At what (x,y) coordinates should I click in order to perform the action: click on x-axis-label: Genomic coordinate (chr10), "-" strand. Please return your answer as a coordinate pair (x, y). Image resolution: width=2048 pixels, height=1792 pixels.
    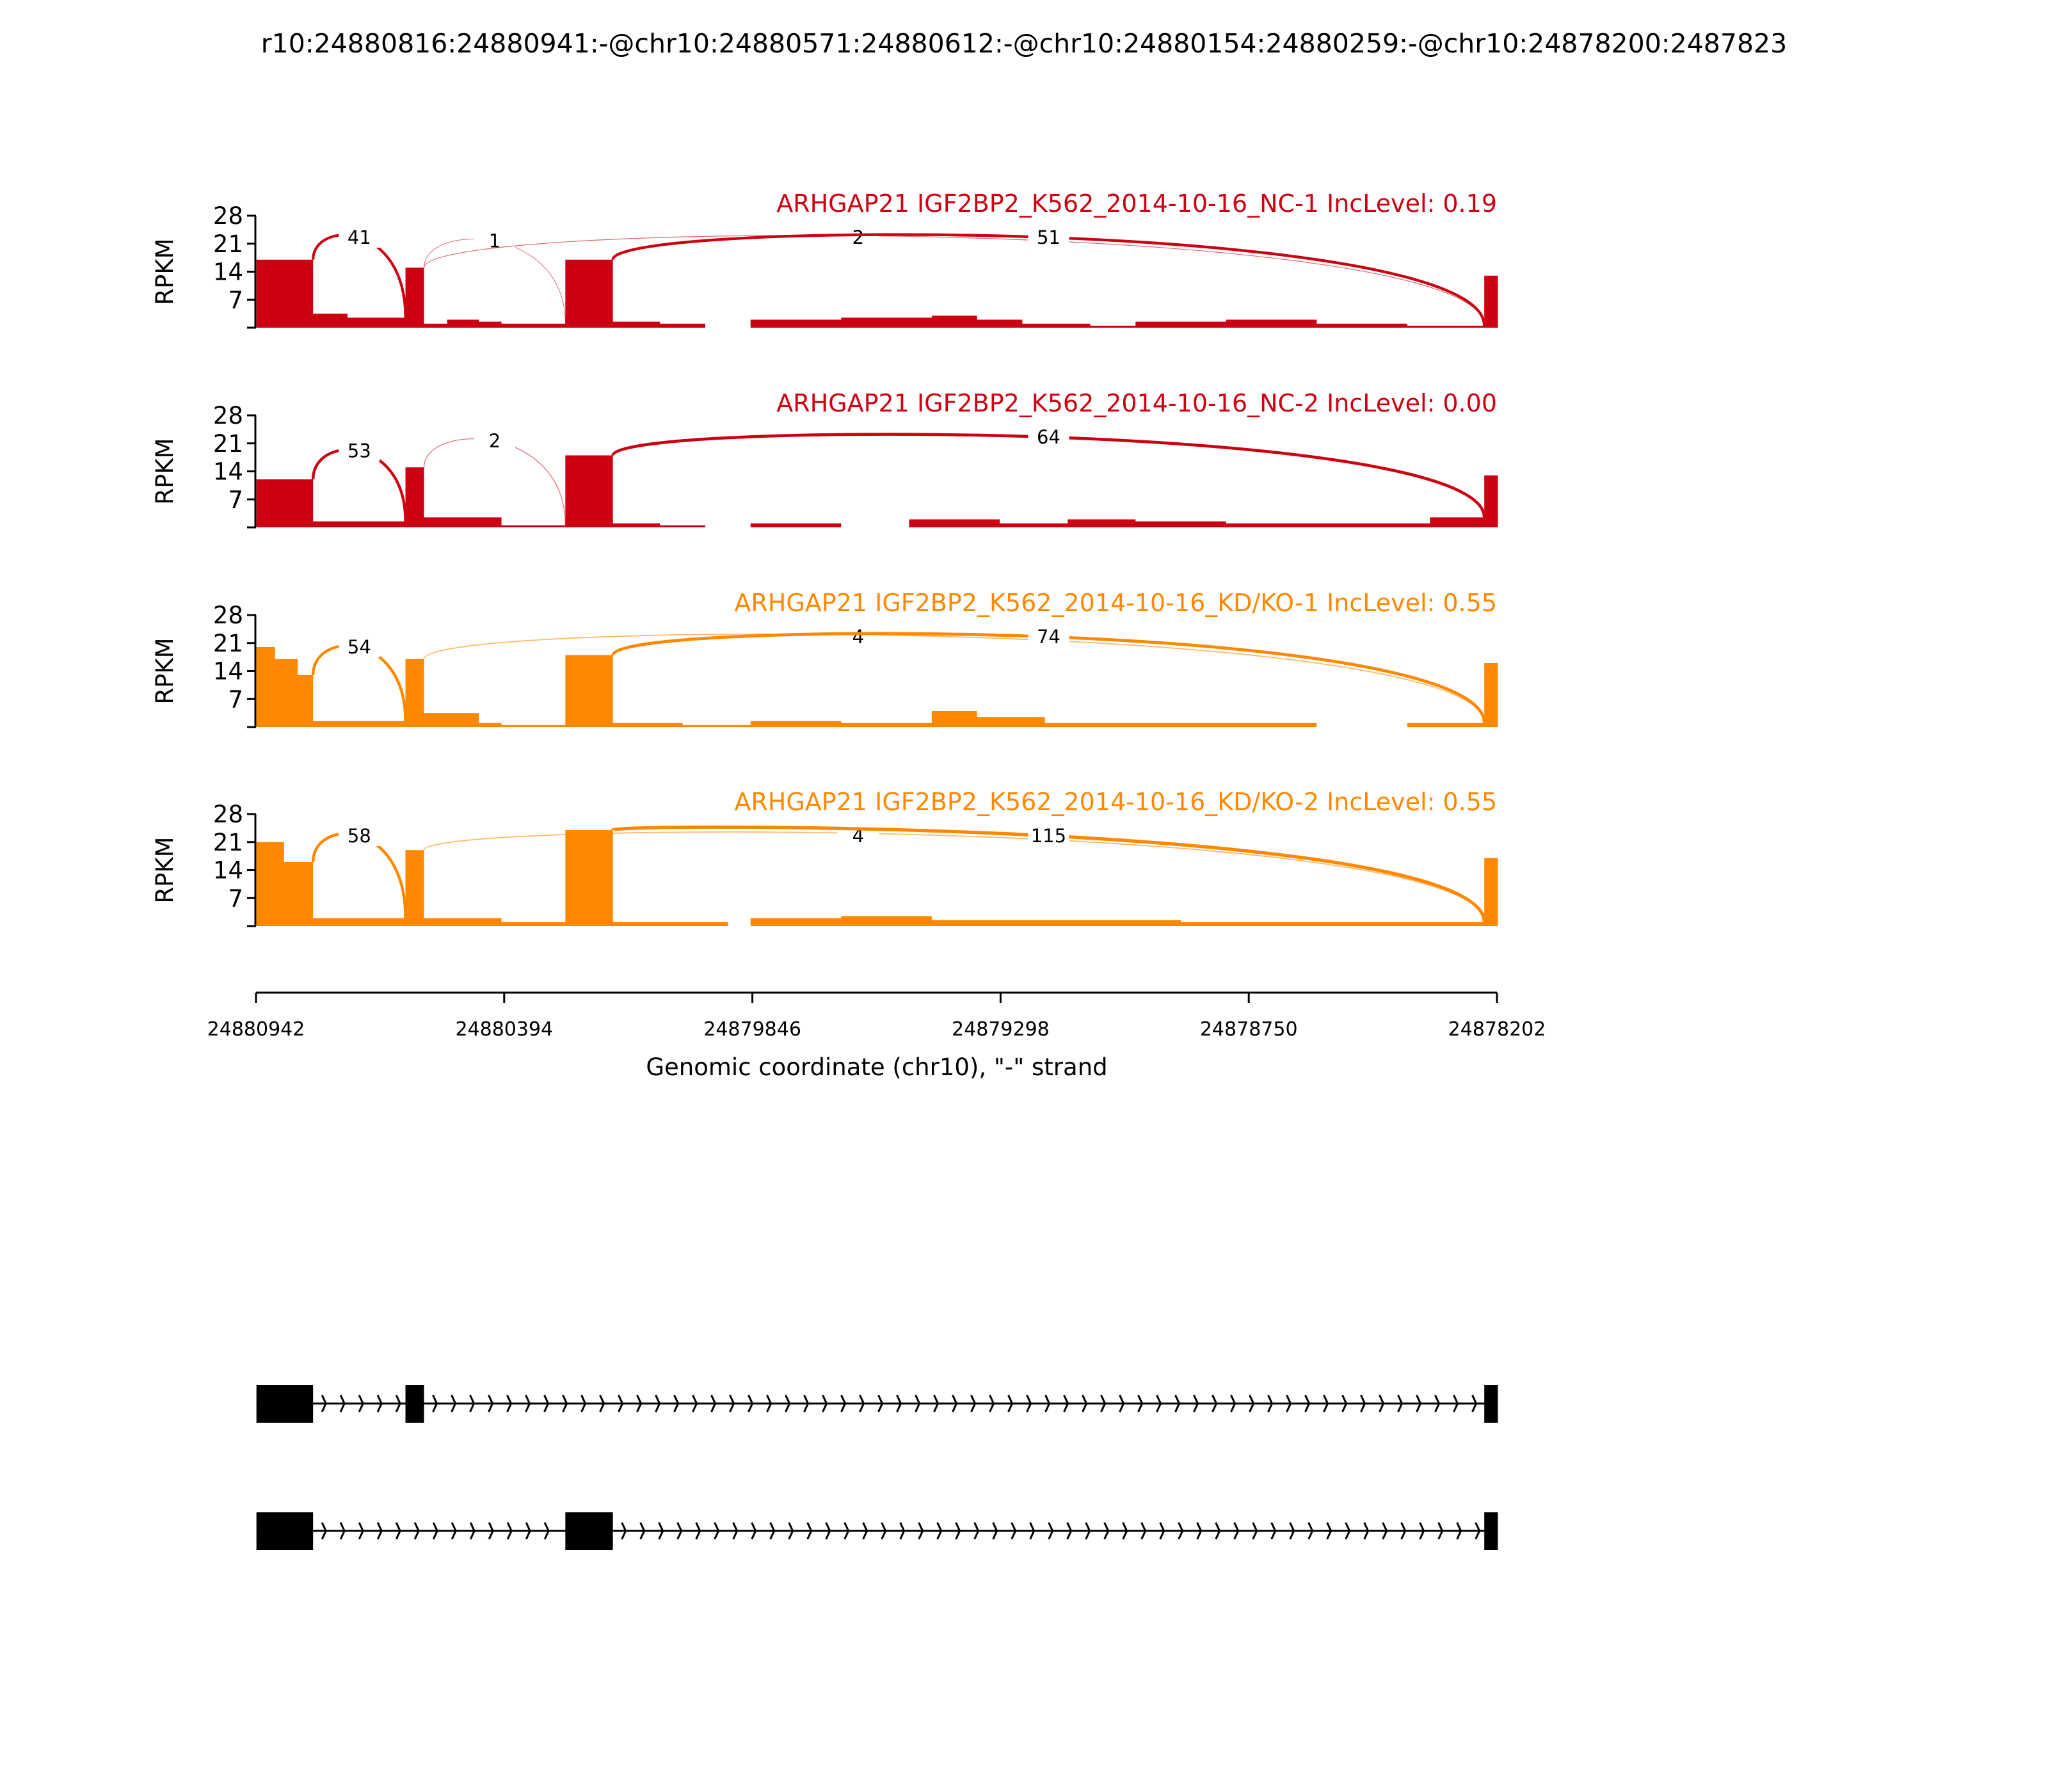
    Looking at the image, I should click on (876, 1067).